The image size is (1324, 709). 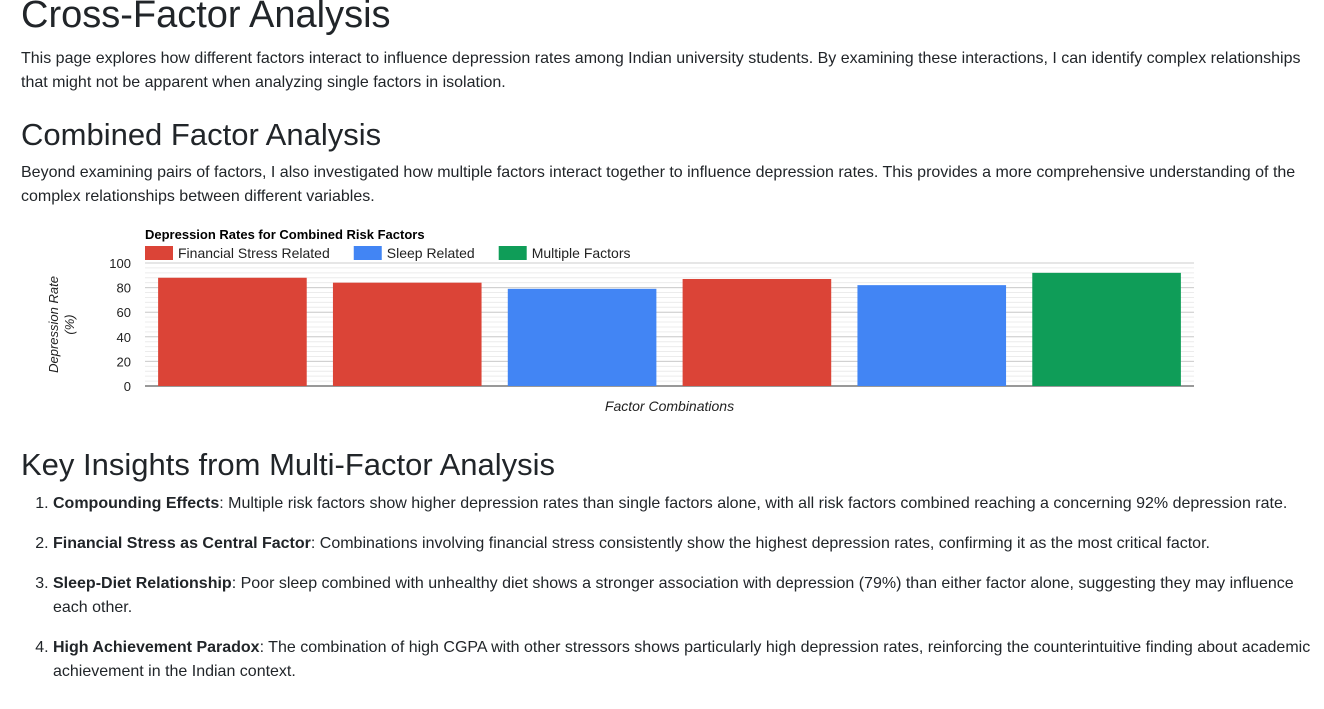 I want to click on y-tick-label: 80, so click(x=124, y=288).